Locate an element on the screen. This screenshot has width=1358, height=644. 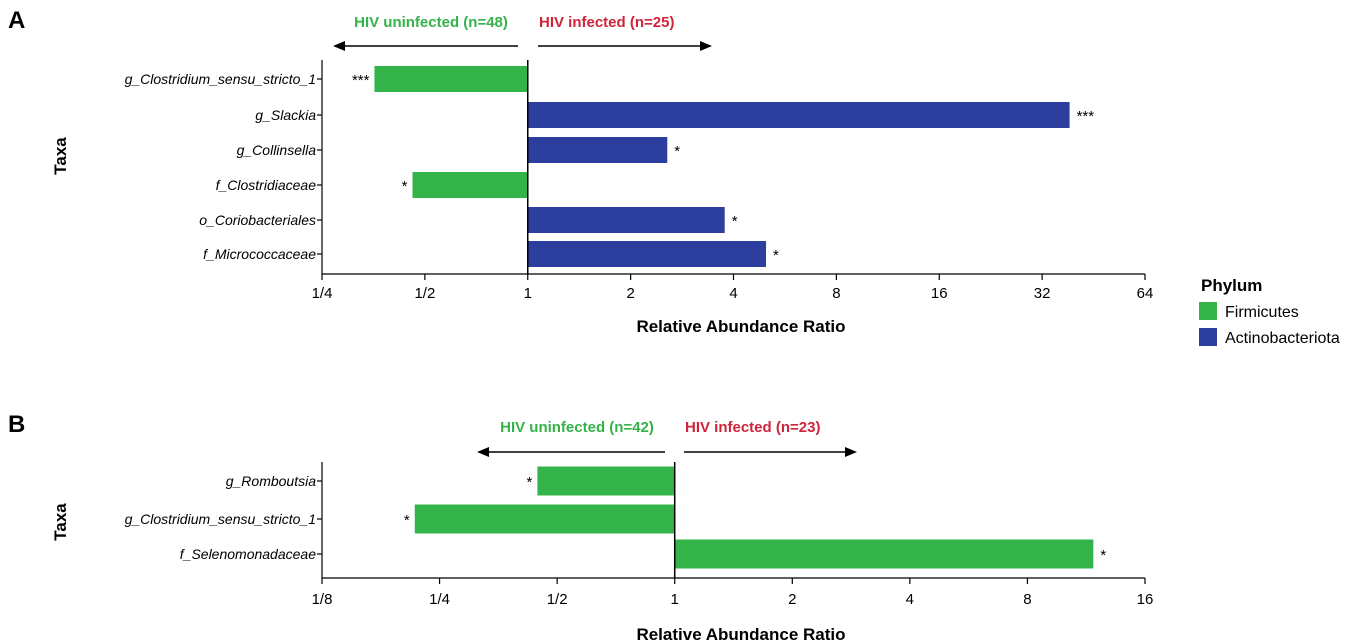
significance-f-selenomonadaceae: * is located at coordinates (1103, 555).